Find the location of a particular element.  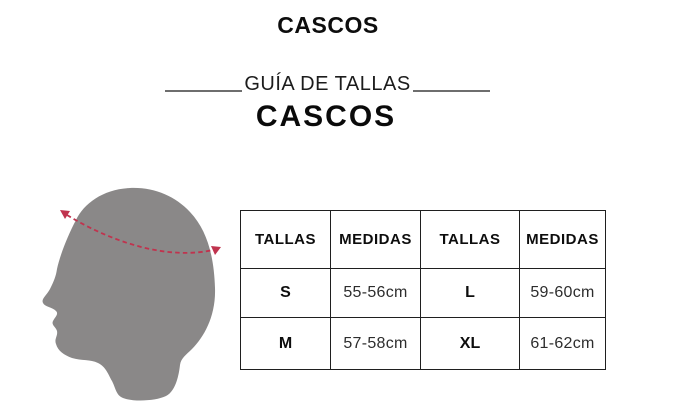

size-guide-header: GUÍA DE TALLAS is located at coordinates (327, 84).